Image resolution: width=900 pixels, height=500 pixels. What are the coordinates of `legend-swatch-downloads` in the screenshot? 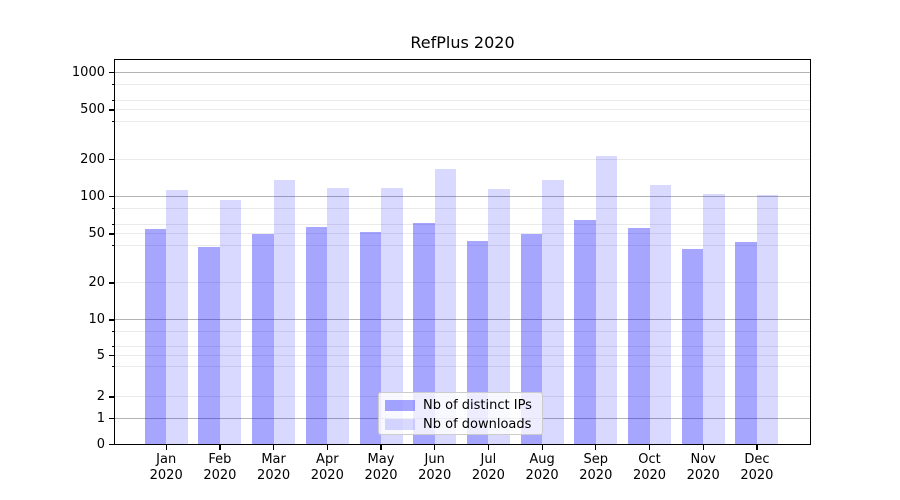 It's located at (400, 424).